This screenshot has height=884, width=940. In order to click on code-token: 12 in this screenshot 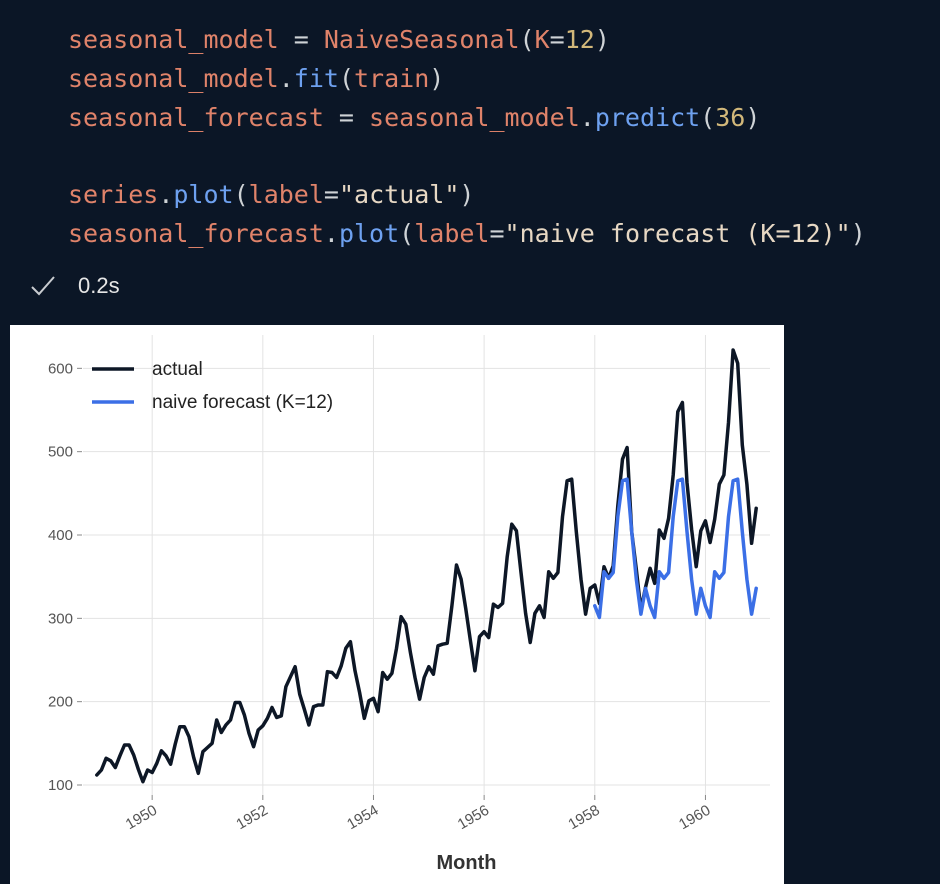, I will do `click(579, 39)`.